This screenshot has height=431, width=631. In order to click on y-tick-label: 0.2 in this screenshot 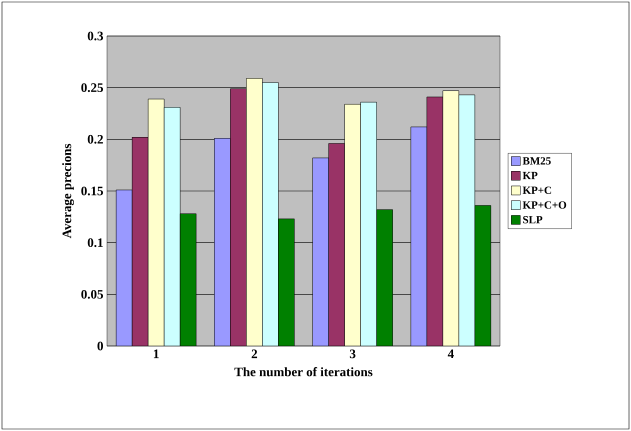, I will do `click(95, 139)`.